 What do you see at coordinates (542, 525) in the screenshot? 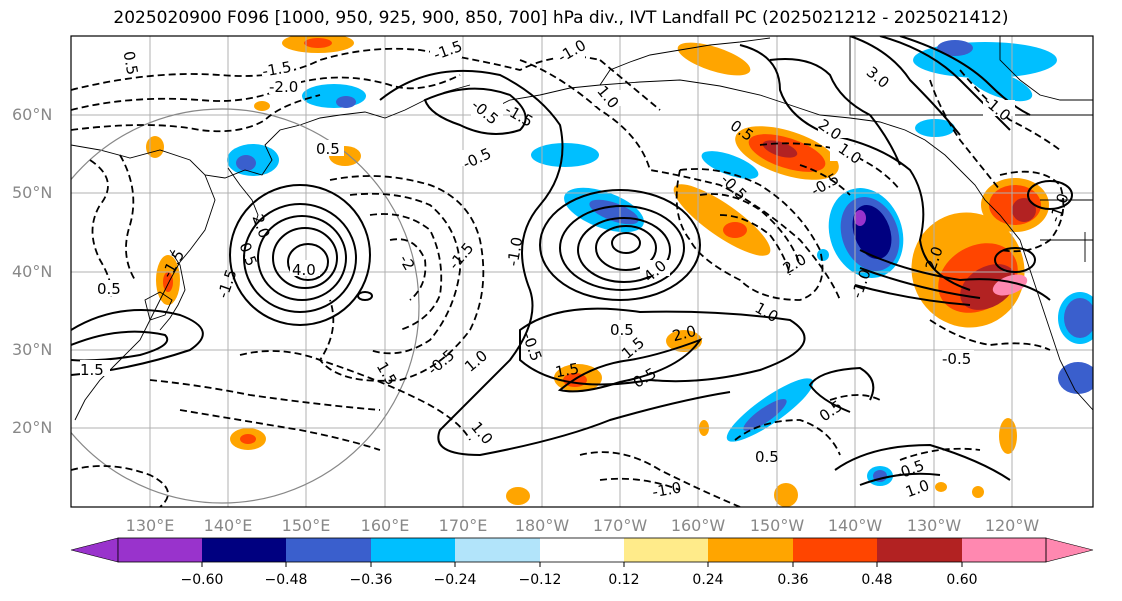
I see `lon-label: 180°W` at bounding box center [542, 525].